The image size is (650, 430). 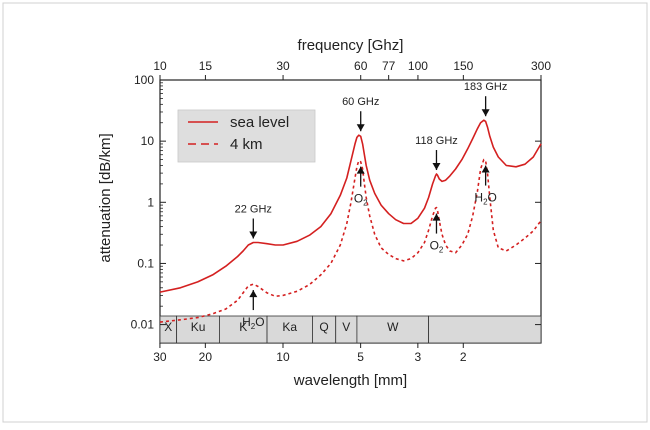 What do you see at coordinates (243, 327) in the screenshot?
I see `band-label: K` at bounding box center [243, 327].